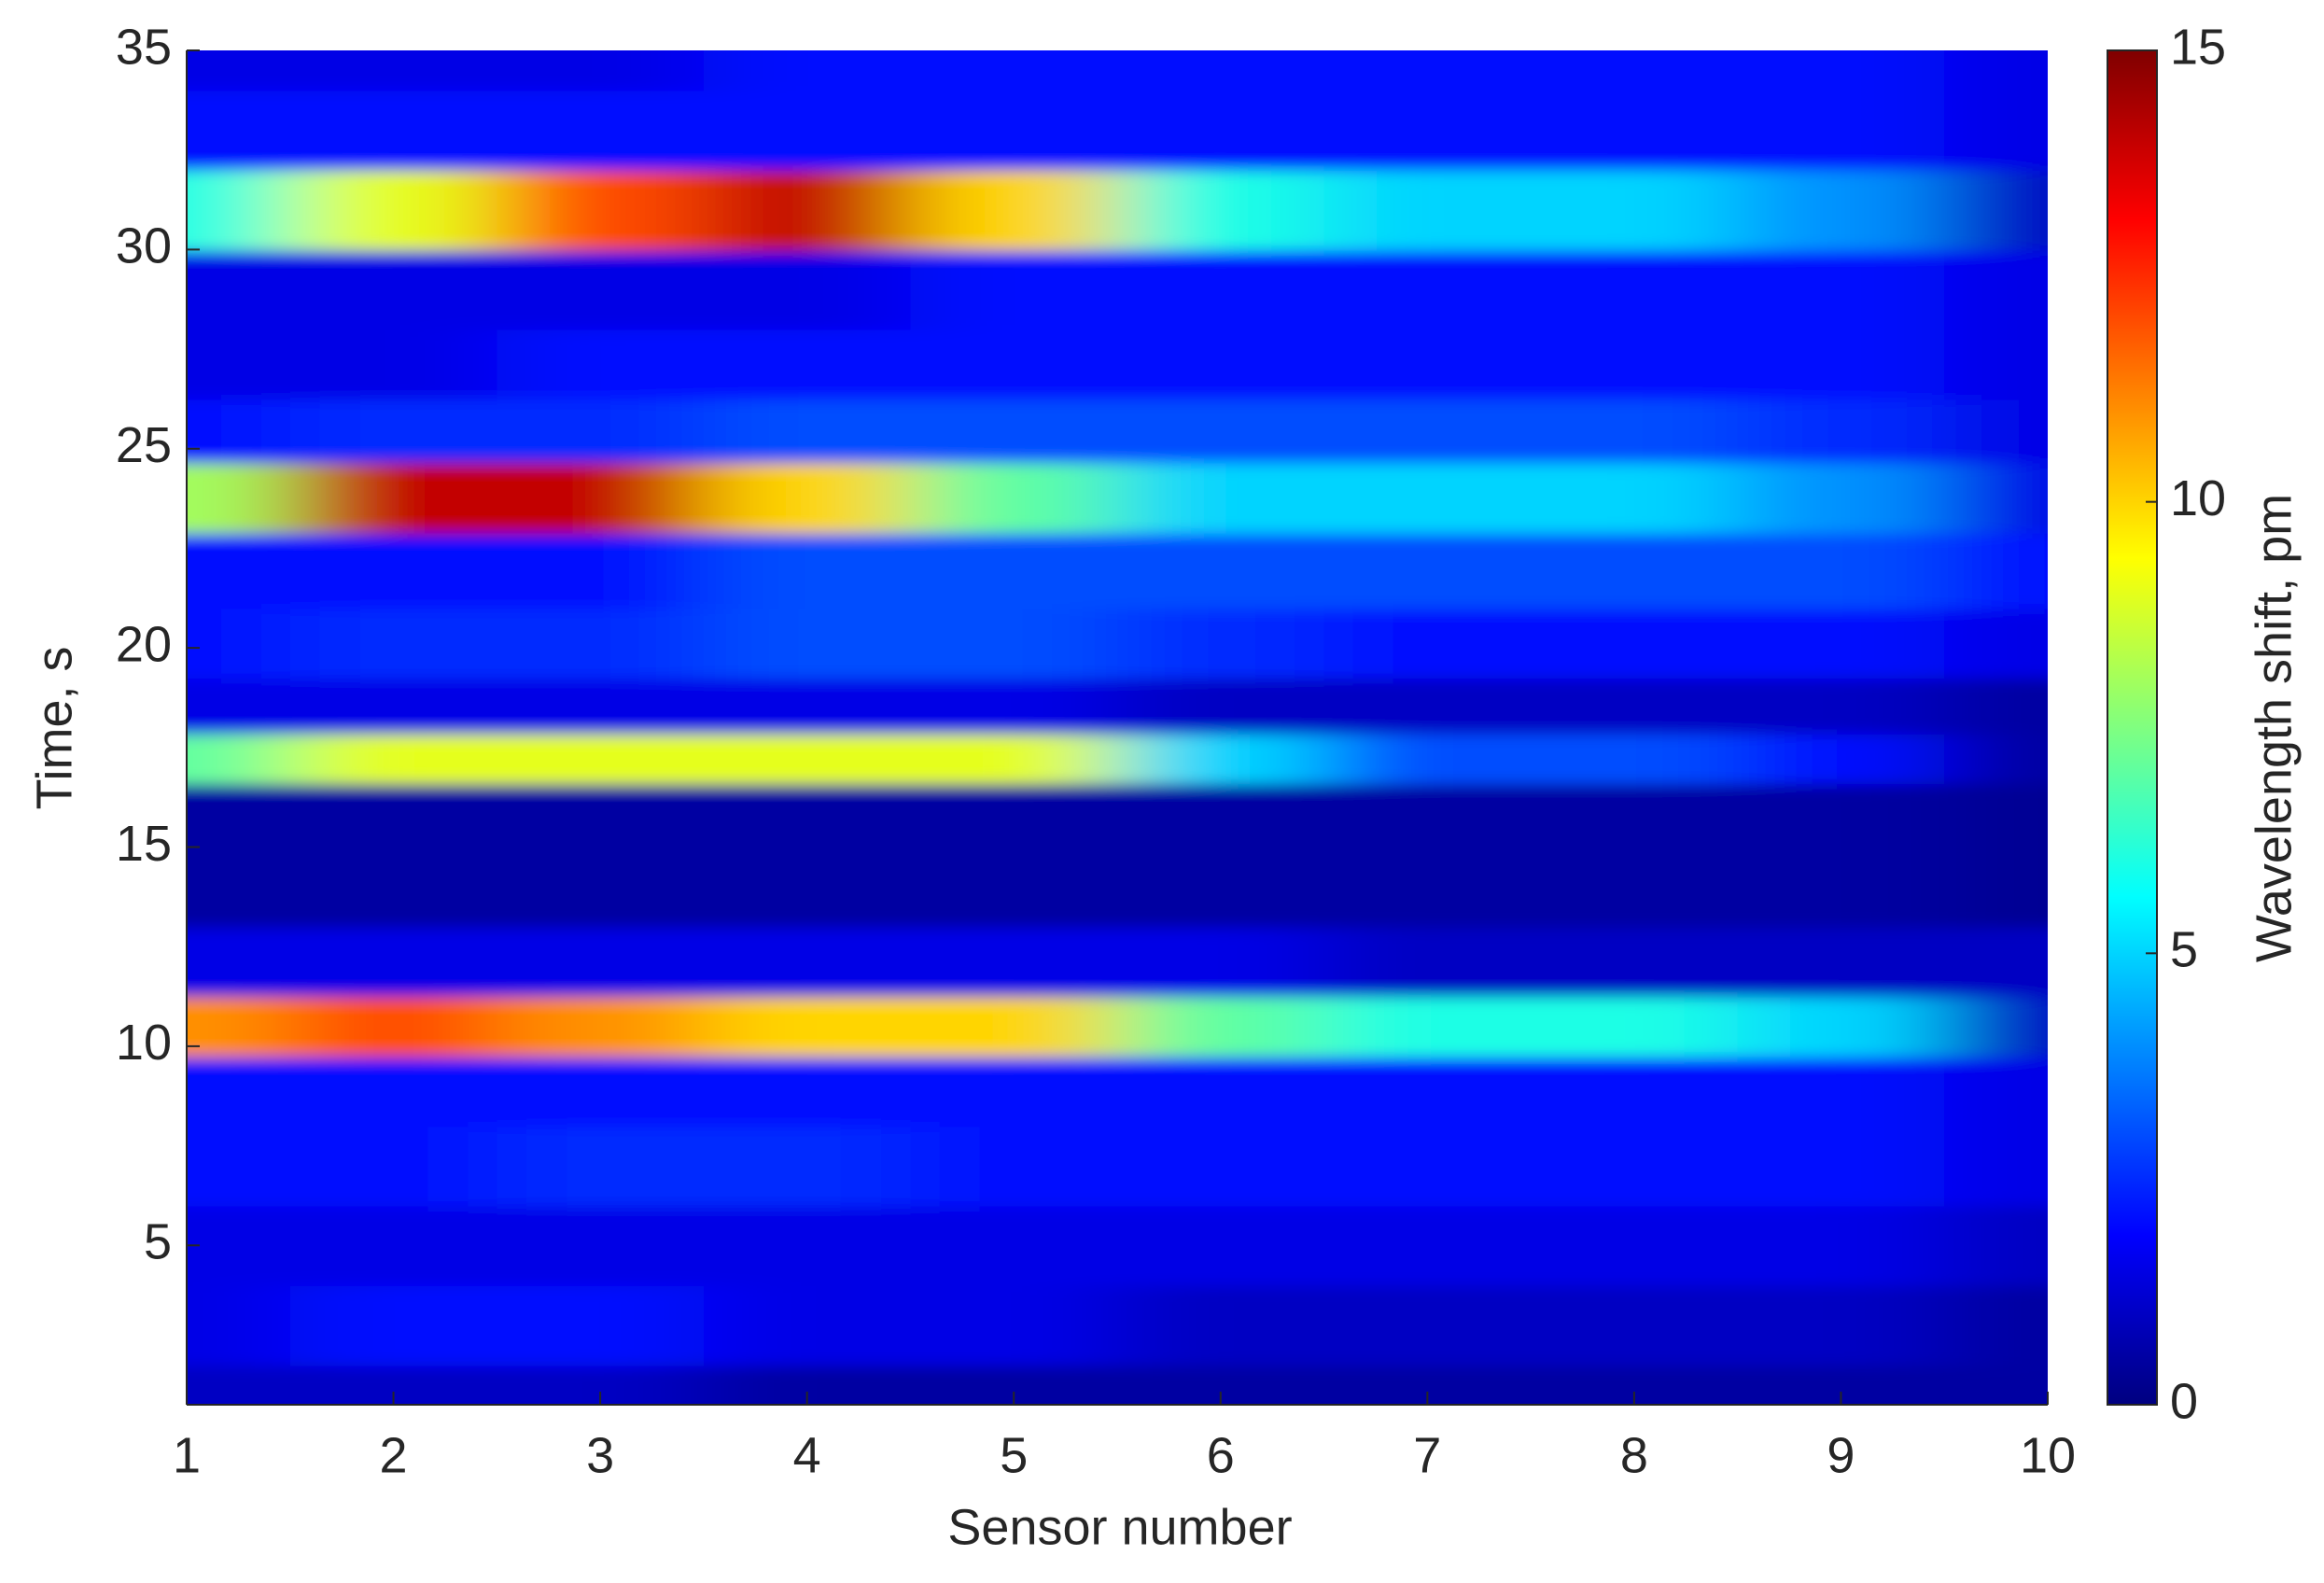  Describe the element at coordinates (187, 1455) in the screenshot. I see `x-tick-label: 1` at that location.